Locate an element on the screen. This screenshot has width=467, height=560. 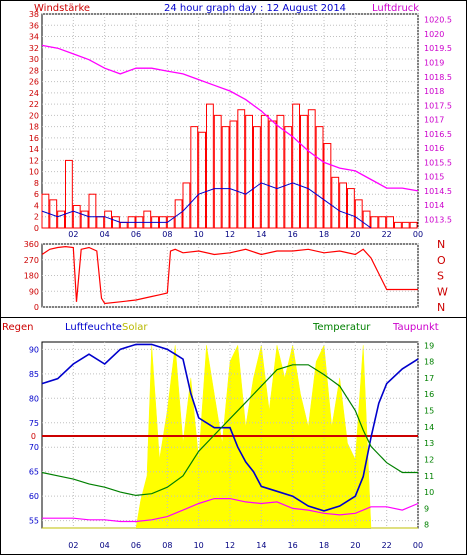
y-left-tick-label: 80 is located at coordinates (34, 398).